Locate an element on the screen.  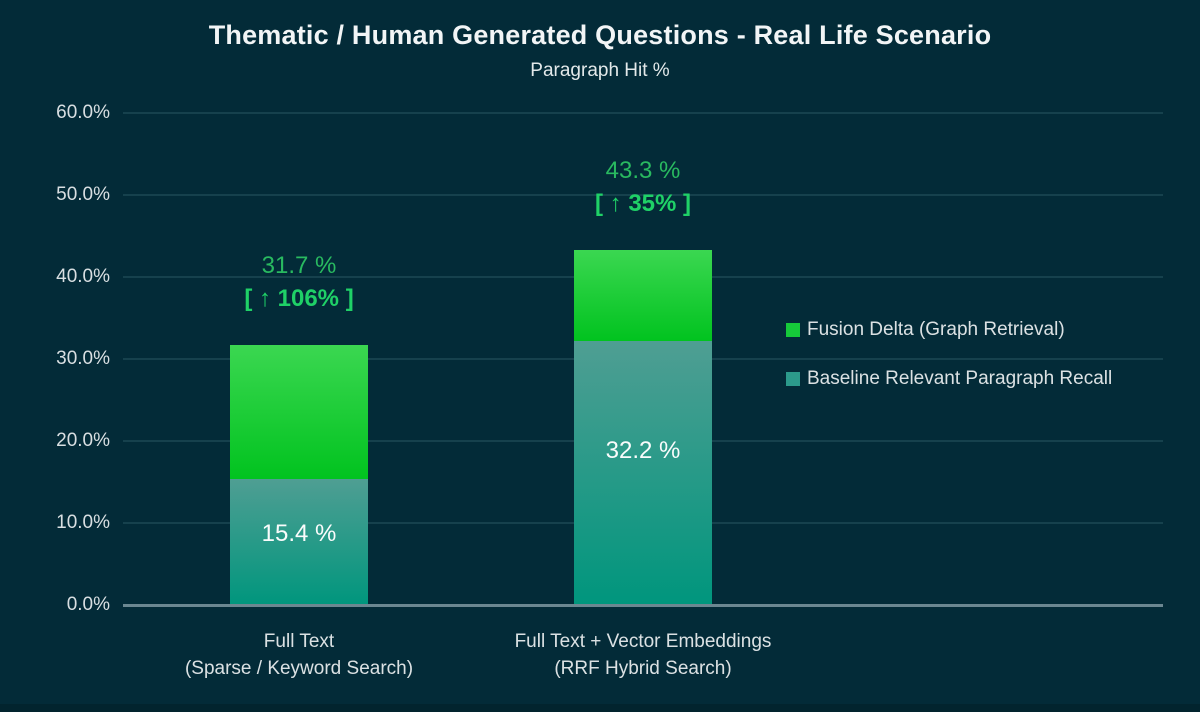
y-tick-label: 10.0% is located at coordinates (83, 522).